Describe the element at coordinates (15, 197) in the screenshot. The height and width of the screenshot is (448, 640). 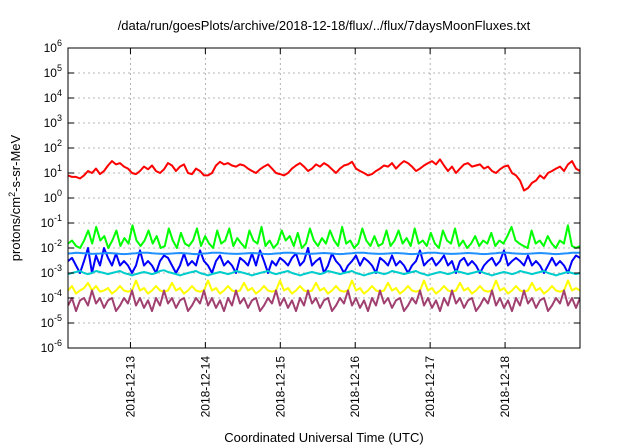
I see `y-axis-label: protons/cm2-s-sr-MeV` at that location.